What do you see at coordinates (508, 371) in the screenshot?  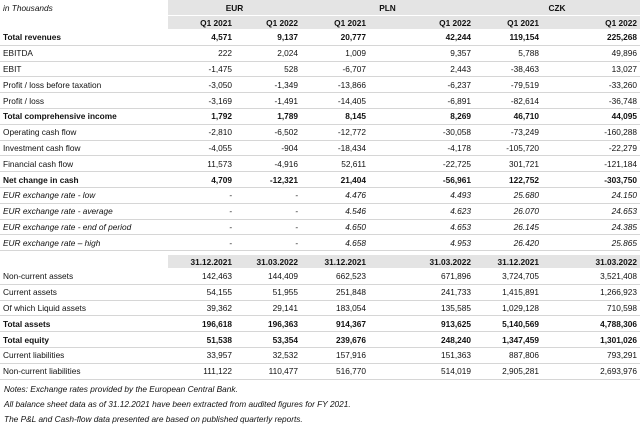 I see `cell-value: 2,905,281` at bounding box center [508, 371].